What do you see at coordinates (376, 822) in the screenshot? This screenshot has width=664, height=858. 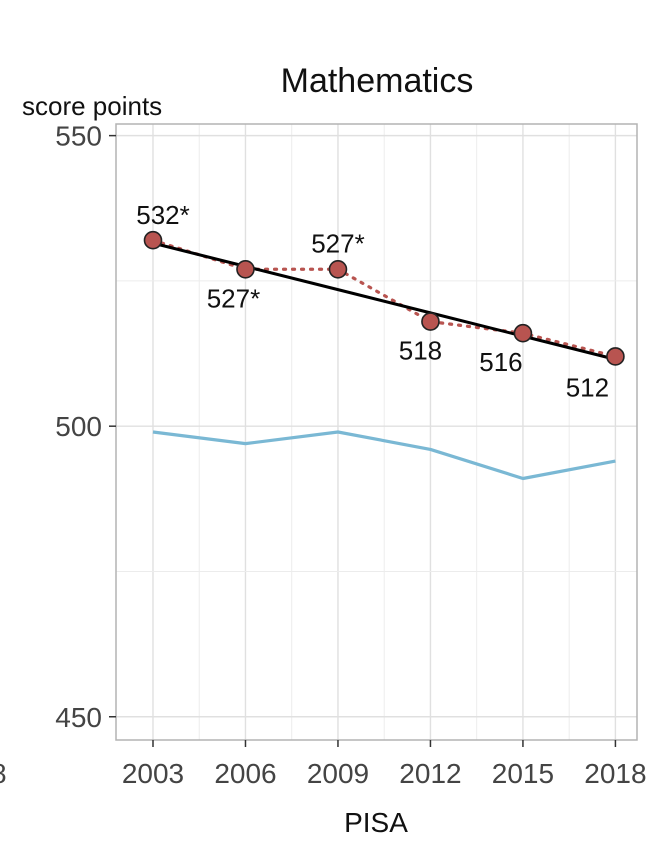 I see `x-axis-label: PISA` at bounding box center [376, 822].